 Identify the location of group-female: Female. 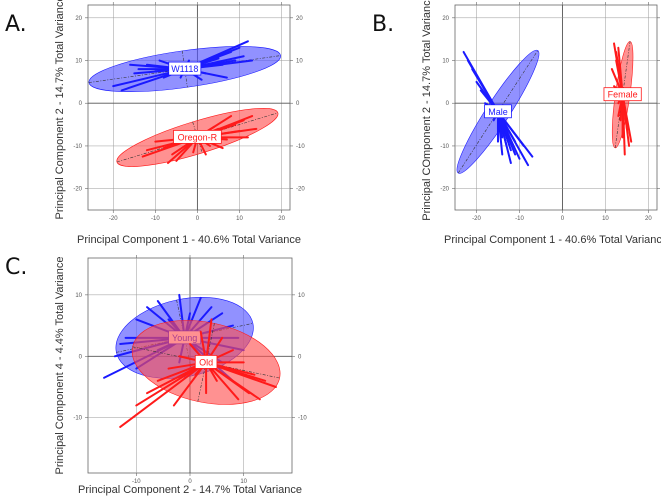
(622, 98).